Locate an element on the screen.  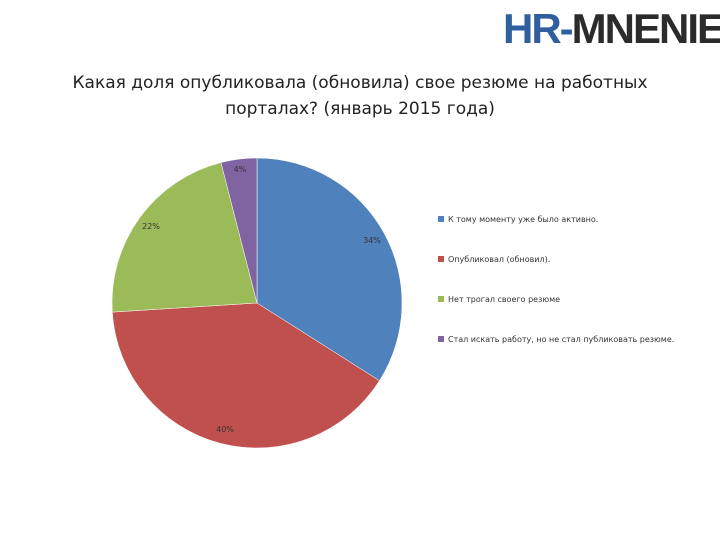
logo-mnenie: MNENIE is located at coordinates (645, 28).